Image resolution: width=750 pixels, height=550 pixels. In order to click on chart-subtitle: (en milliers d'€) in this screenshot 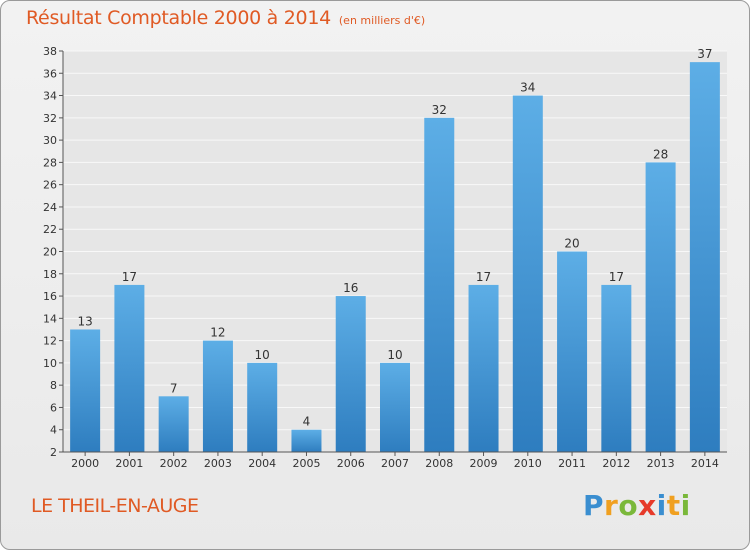, I will do `click(382, 20)`.